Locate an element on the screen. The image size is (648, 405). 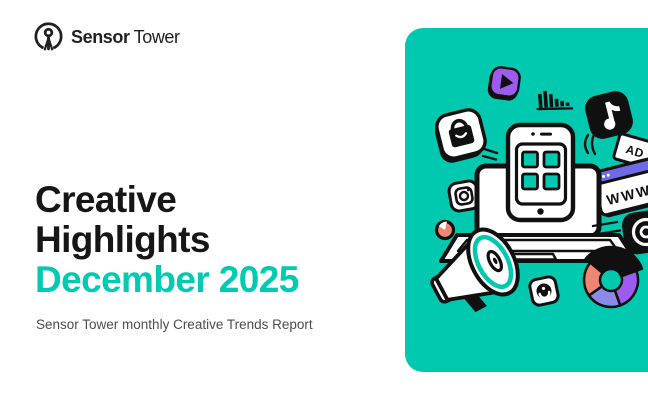
logo-text: Sensor Tower is located at coordinates (125, 37).